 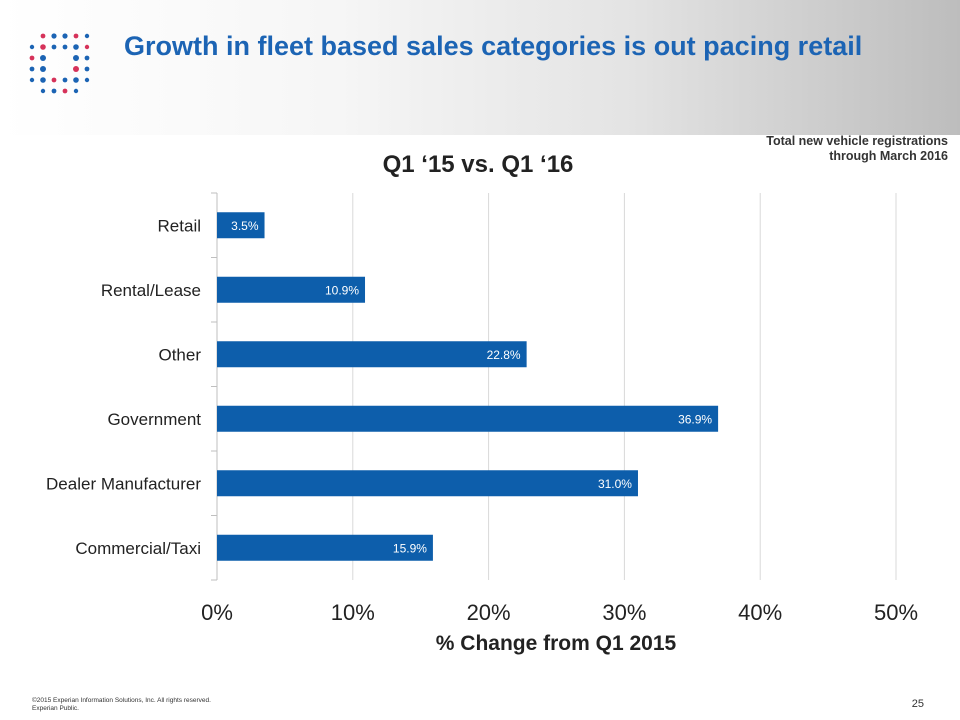 I want to click on category-label: Other, so click(x=179, y=354).